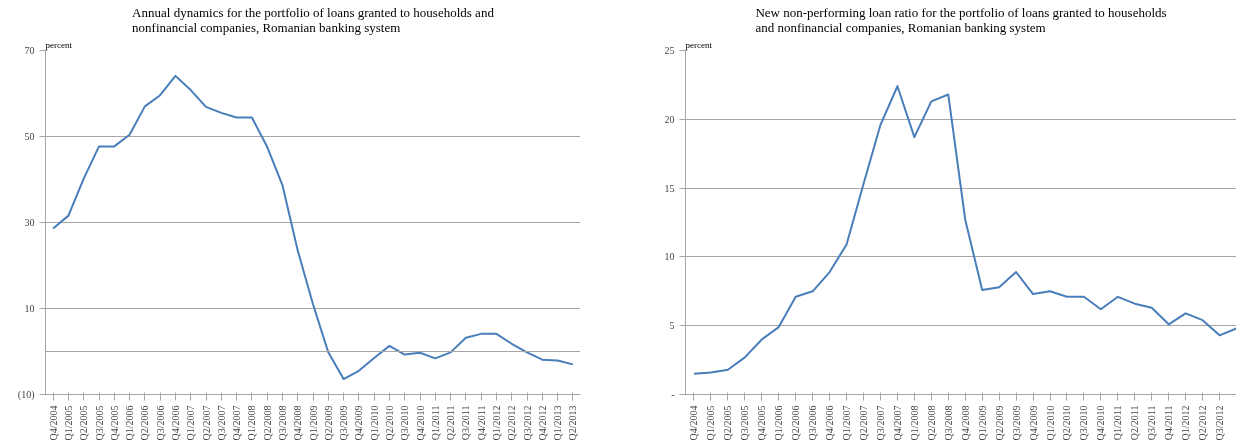 The height and width of the screenshot is (443, 1236). I want to click on y-tick-label: 5, so click(672, 326).